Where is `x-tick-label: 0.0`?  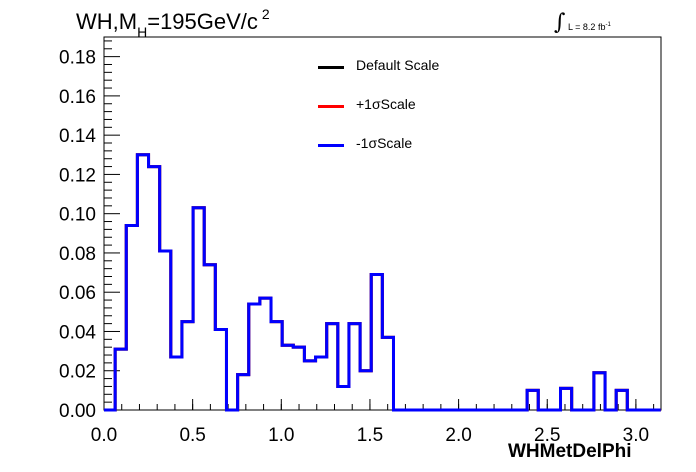 x-tick-label: 0.0 is located at coordinates (104, 435).